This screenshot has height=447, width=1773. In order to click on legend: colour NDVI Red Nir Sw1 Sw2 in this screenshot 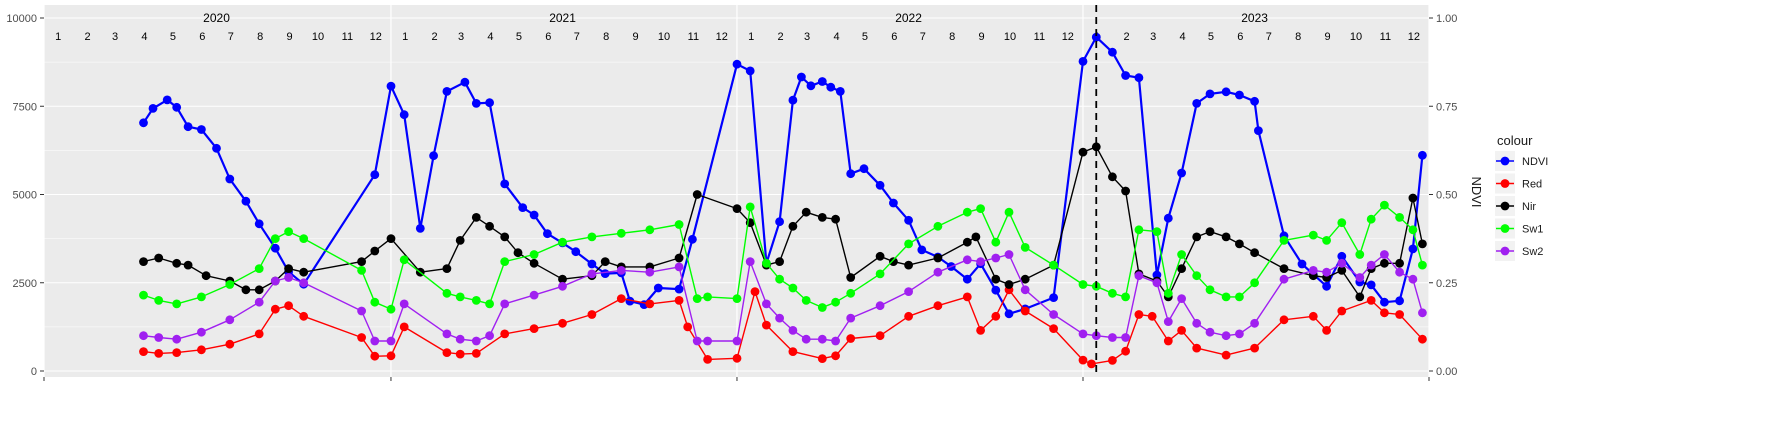, I will do `click(1521, 197)`.